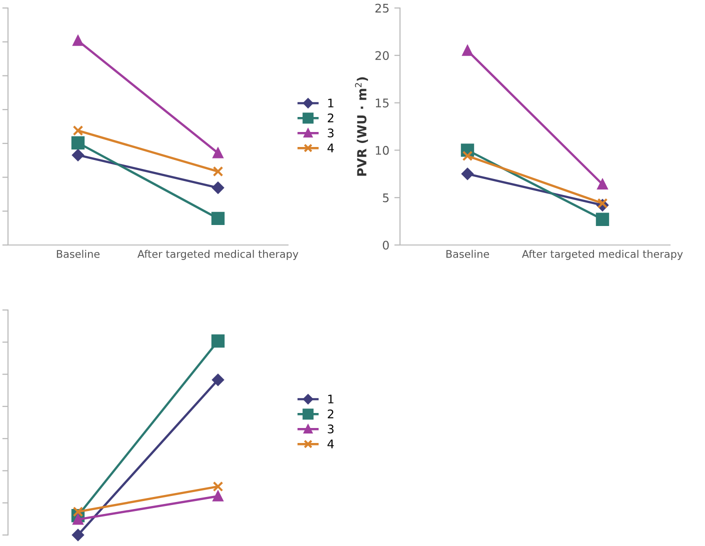  What do you see at coordinates (361, 126) in the screenshot?
I see `y-axis-title: PVR (WU · m$^{2}$)` at bounding box center [361, 126].